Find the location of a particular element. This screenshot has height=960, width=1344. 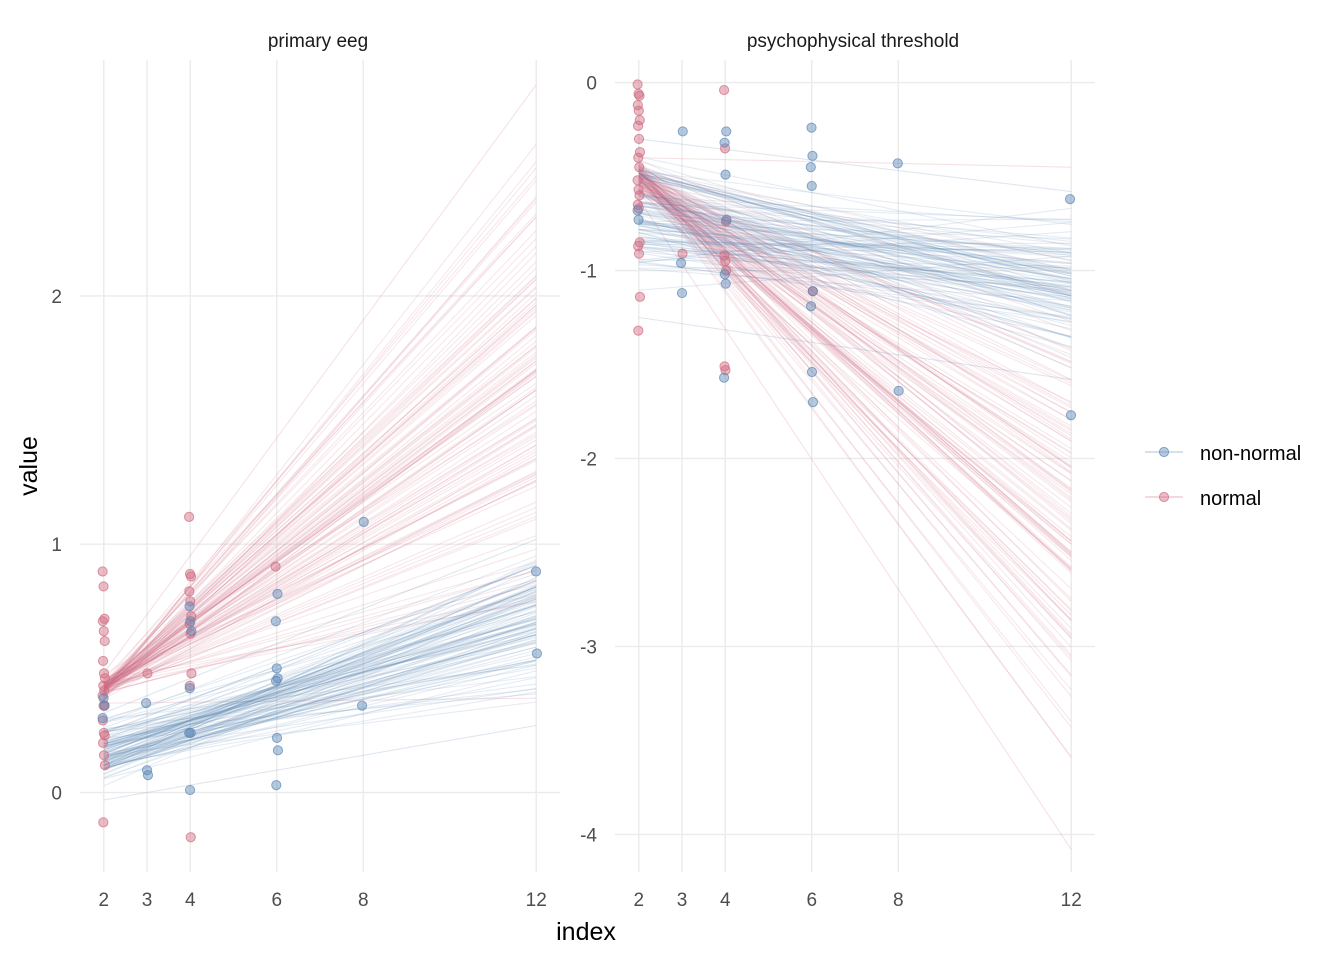

x-tick-label-2: 2 is located at coordinates (103, 900).